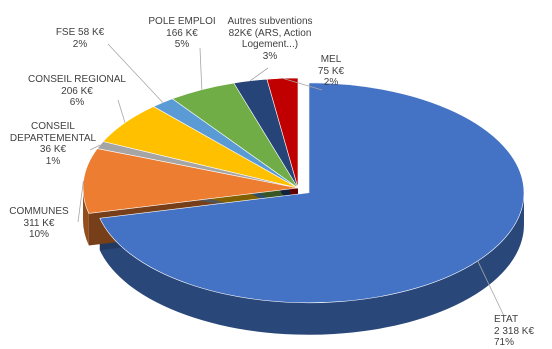  I want to click on leader-line-fse, so click(135, 73).